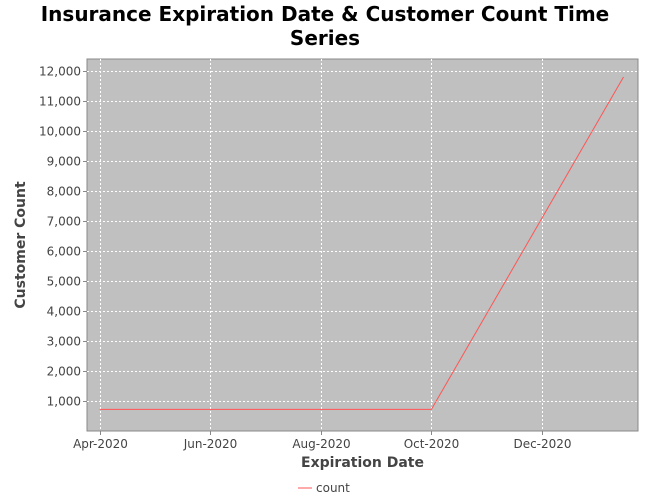 The image size is (650, 500). Describe the element at coordinates (325, 38) in the screenshot. I see `chart-title-line-2: Series` at that location.